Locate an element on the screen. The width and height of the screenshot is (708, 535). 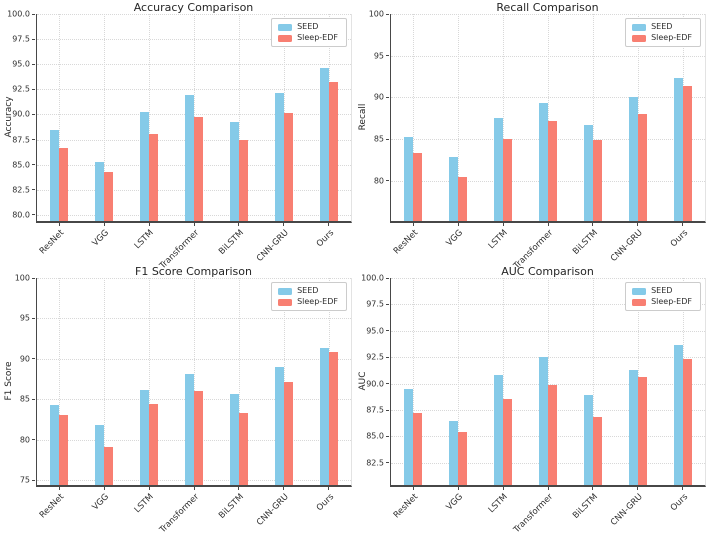
legend-label: SEED is located at coordinates (662, 290).